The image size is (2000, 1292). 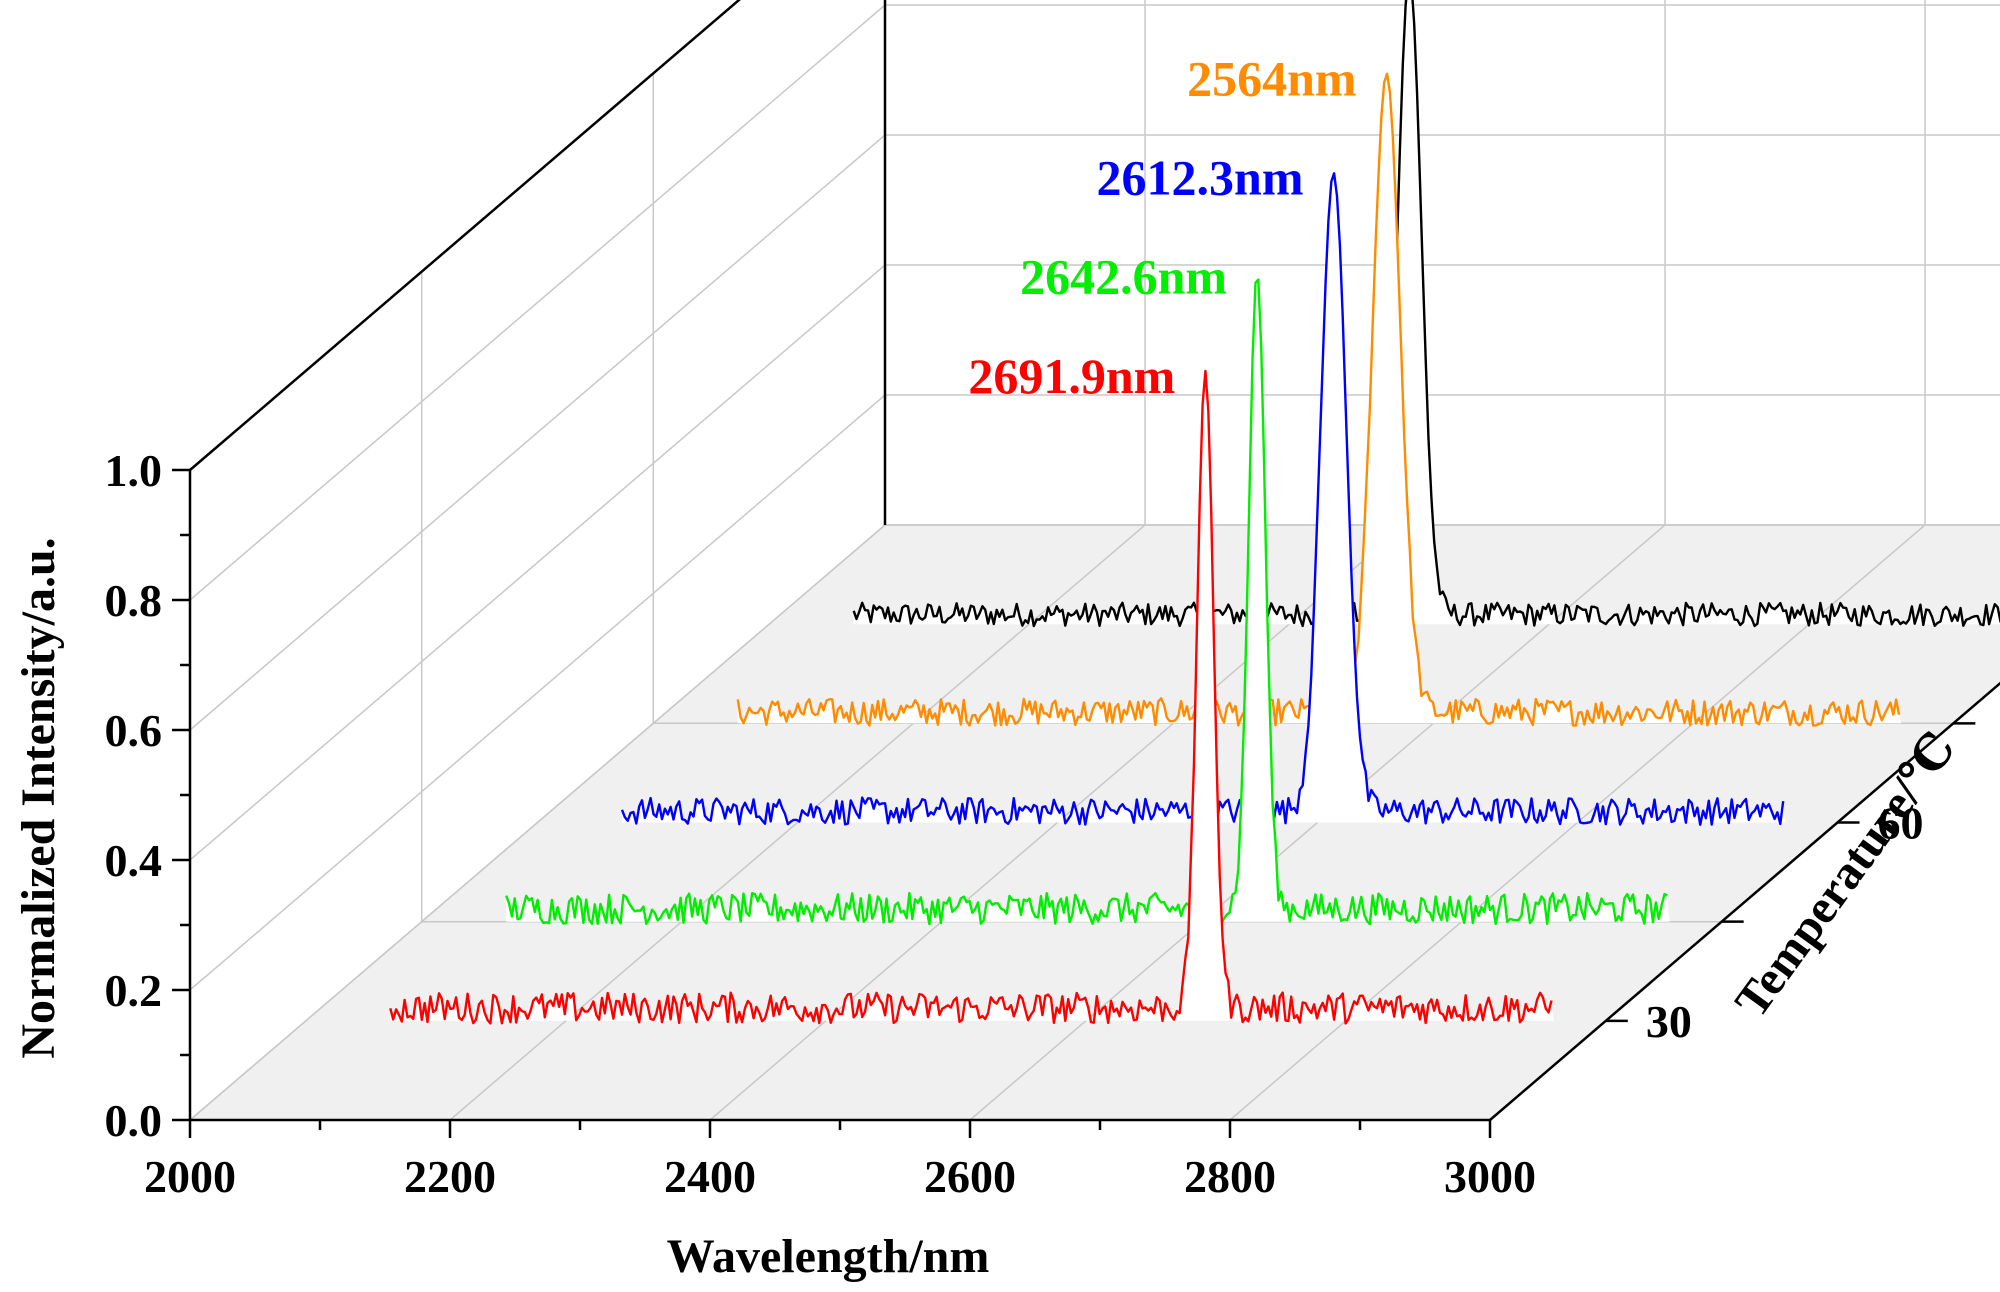 I want to click on y-tick-label: 0.2, so click(x=134, y=990).